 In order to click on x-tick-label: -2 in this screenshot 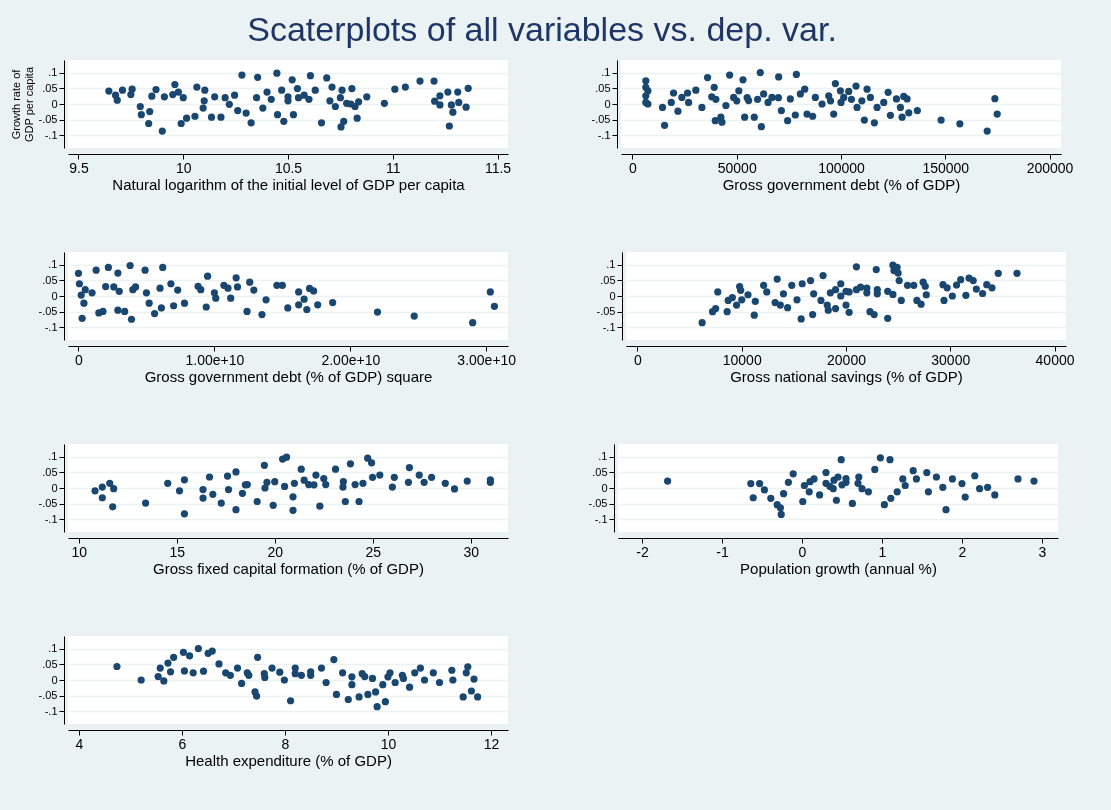, I will do `click(642, 551)`.